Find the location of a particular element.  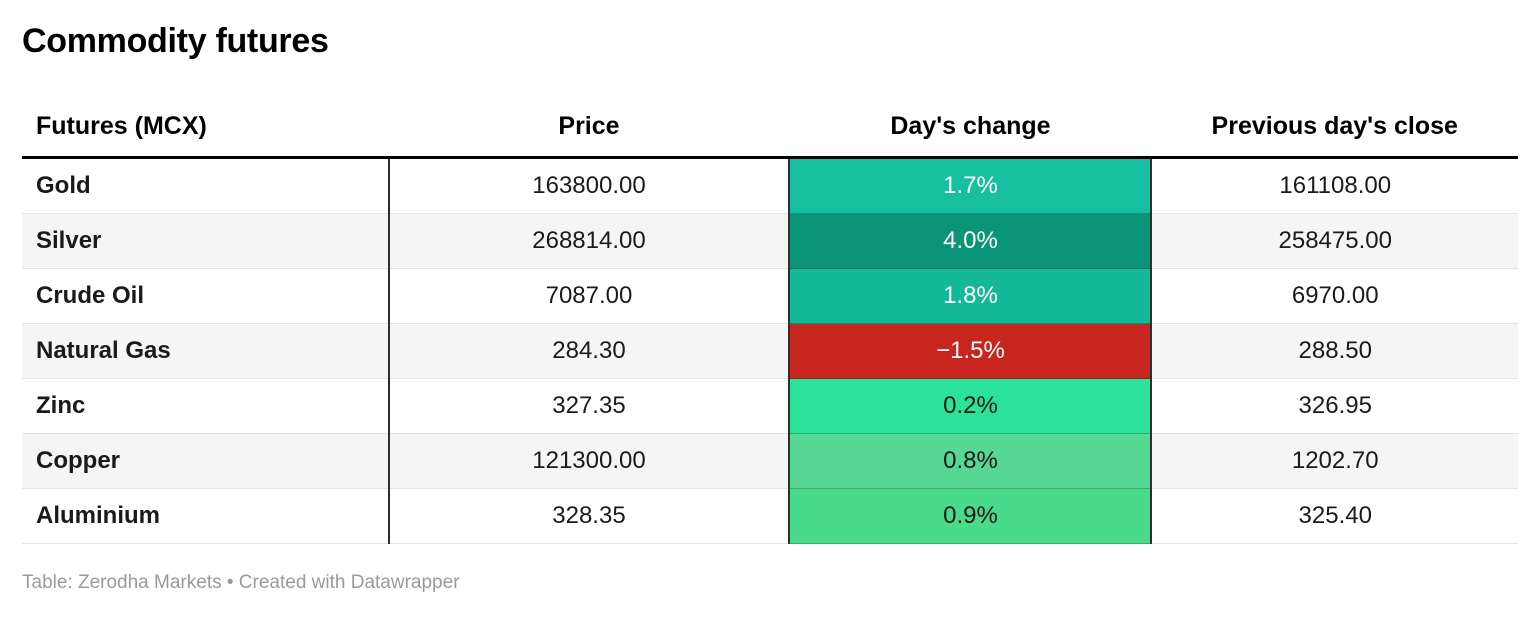

column-header-day-s-change: Day's change is located at coordinates (970, 128).